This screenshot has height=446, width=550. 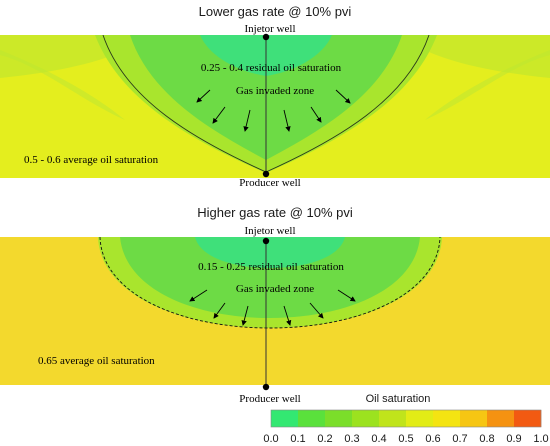 I want to click on colorbar-tick-label: 0.3, so click(x=351, y=439).